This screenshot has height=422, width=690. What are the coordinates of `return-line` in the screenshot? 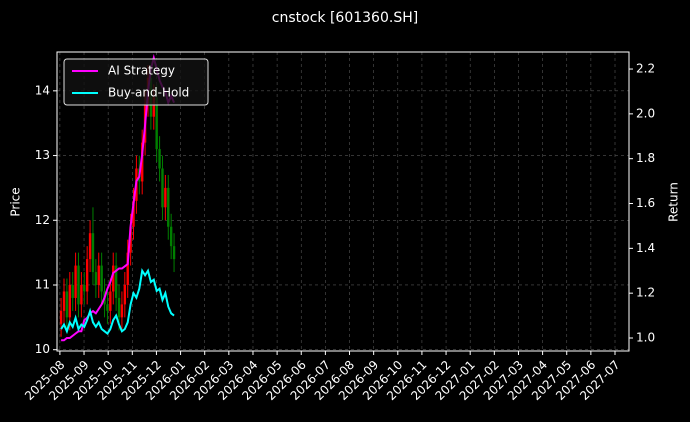 It's located at (117, 301).